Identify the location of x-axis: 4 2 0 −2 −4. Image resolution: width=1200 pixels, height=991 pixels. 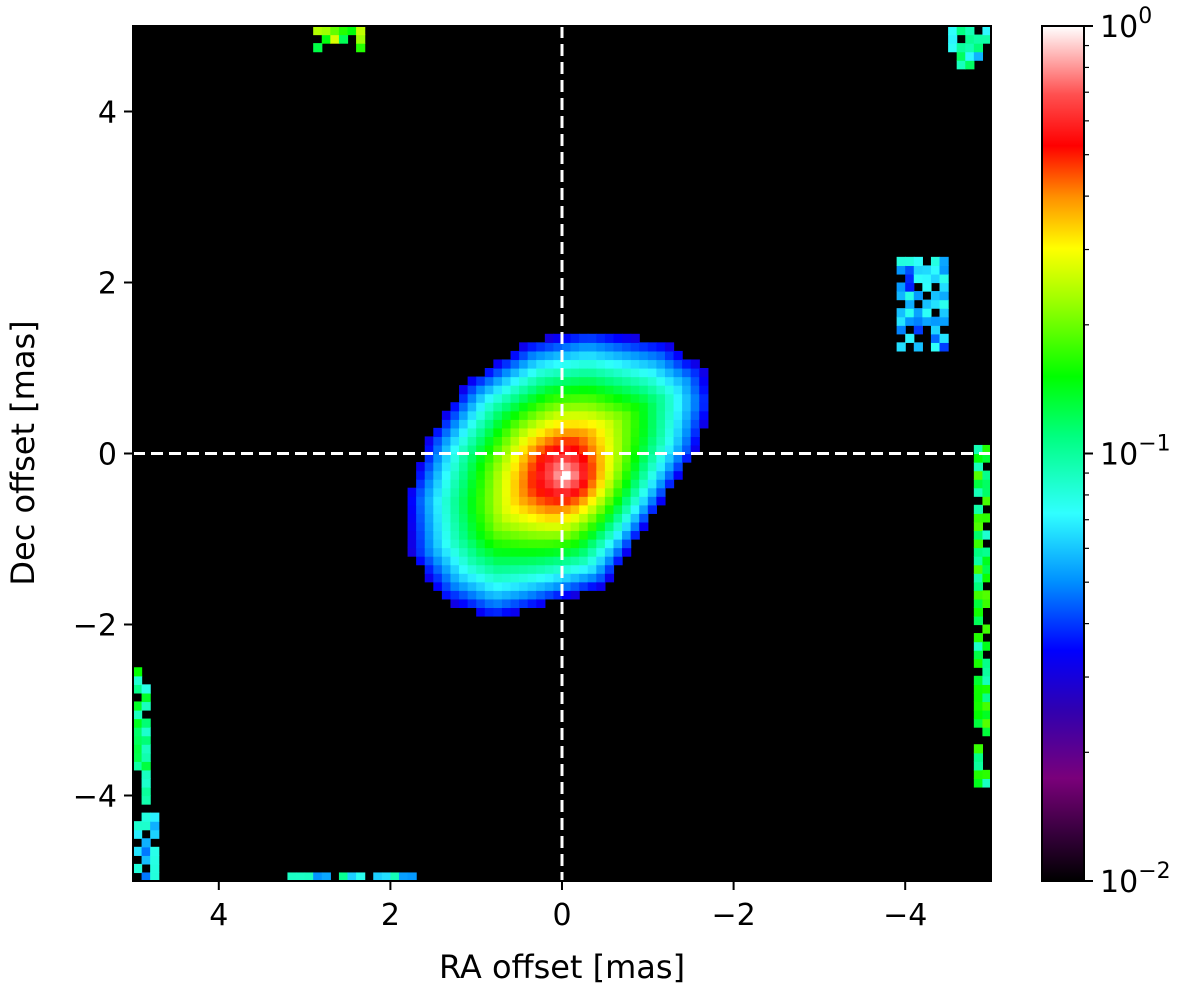
(568, 907).